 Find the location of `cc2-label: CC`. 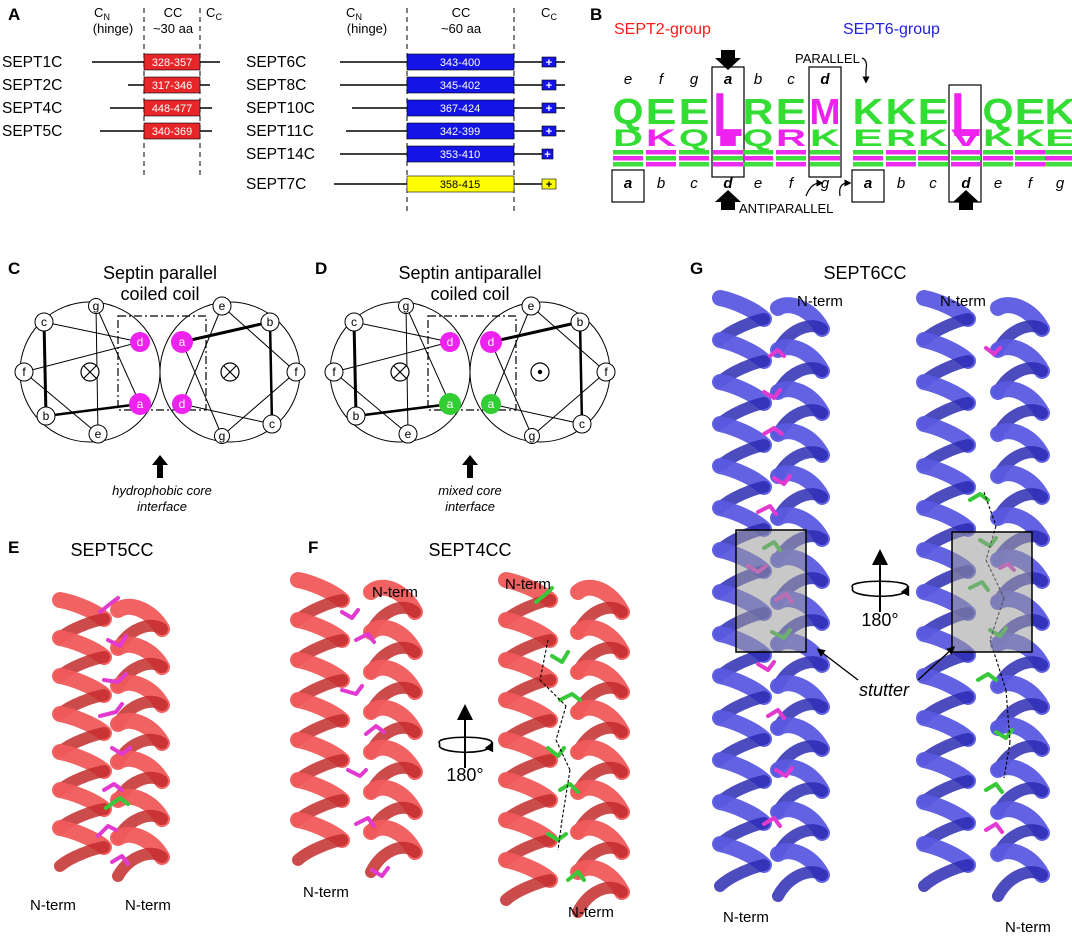

cc2-label: CC is located at coordinates (214, 13).